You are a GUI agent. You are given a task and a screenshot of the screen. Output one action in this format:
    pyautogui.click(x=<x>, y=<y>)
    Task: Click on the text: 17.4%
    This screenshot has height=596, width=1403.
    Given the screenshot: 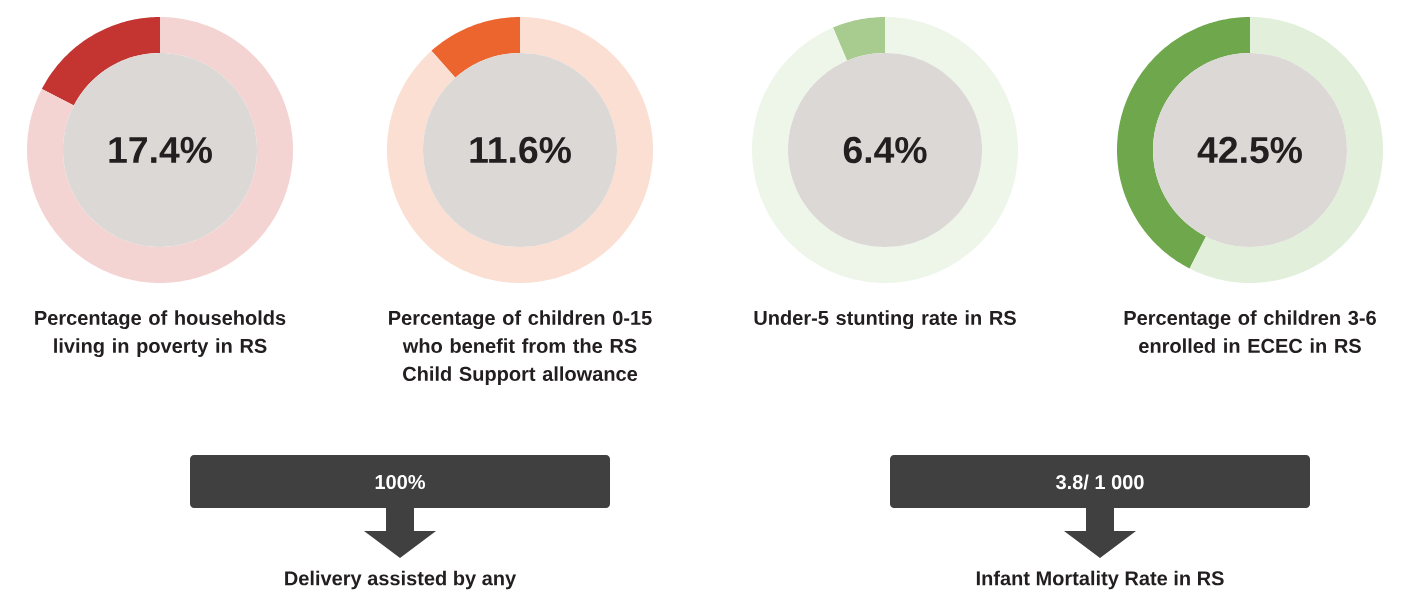 What is the action you would take?
    pyautogui.click(x=160, y=150)
    